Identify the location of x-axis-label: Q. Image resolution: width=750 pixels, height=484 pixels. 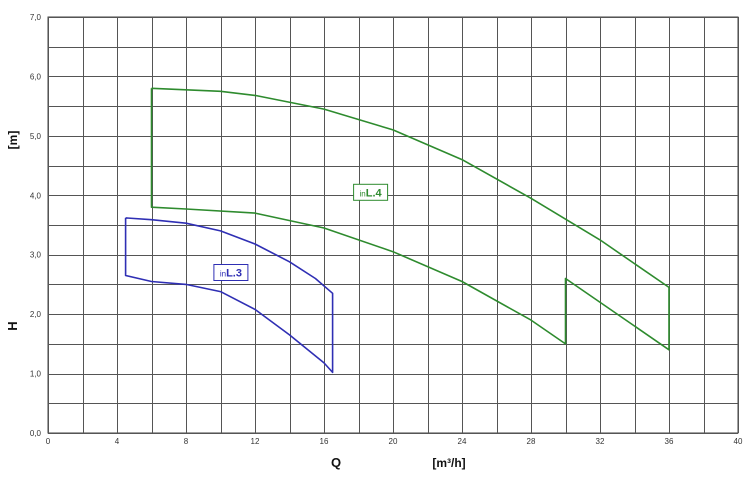
(336, 462).